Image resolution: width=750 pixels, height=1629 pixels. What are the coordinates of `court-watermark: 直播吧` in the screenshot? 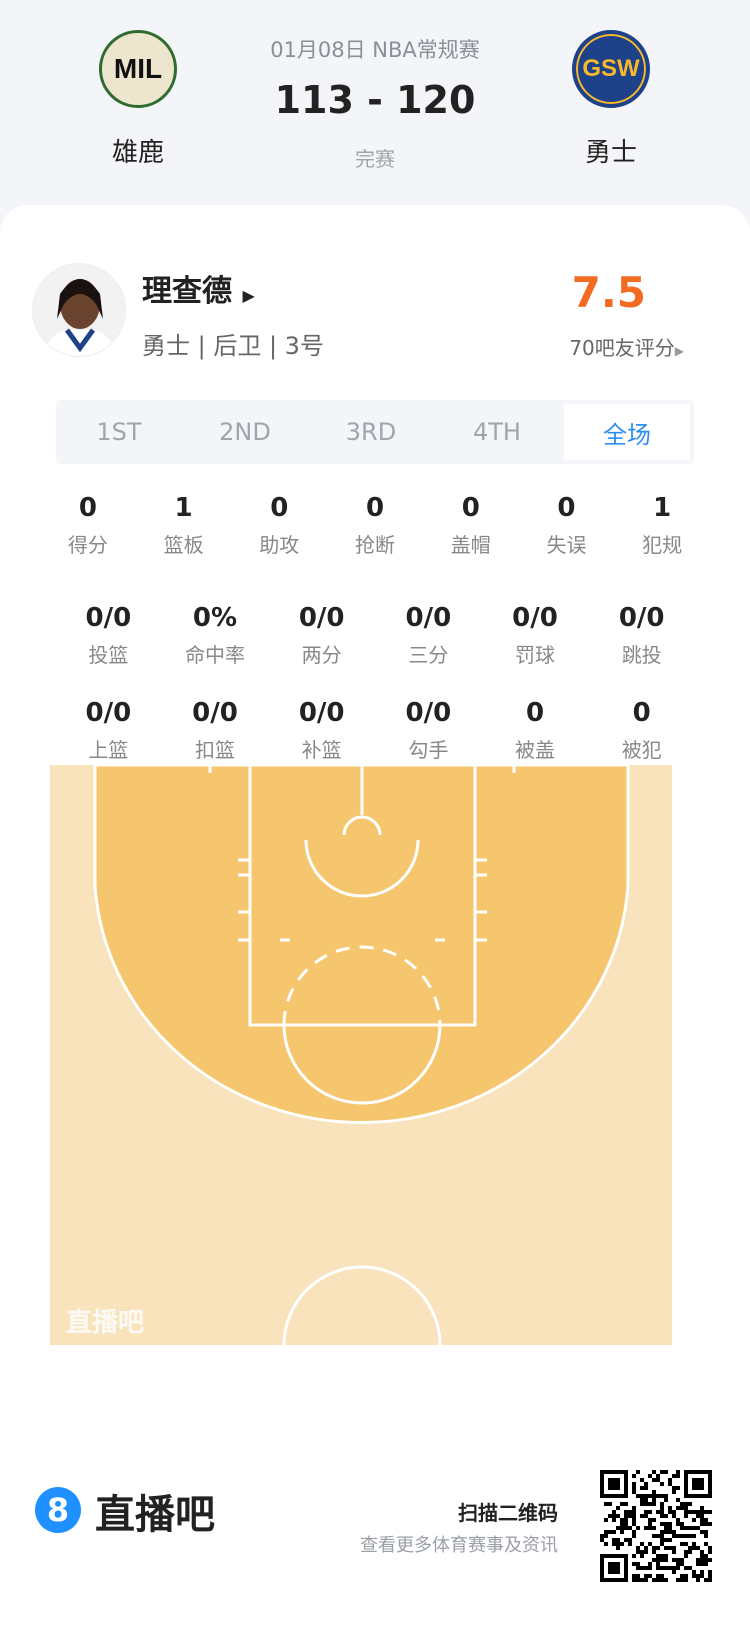 It's located at (105, 1323).